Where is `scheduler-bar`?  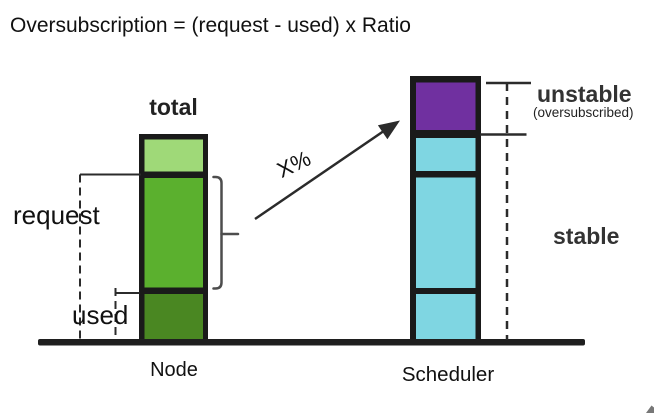 scheduler-bar is located at coordinates (445, 208).